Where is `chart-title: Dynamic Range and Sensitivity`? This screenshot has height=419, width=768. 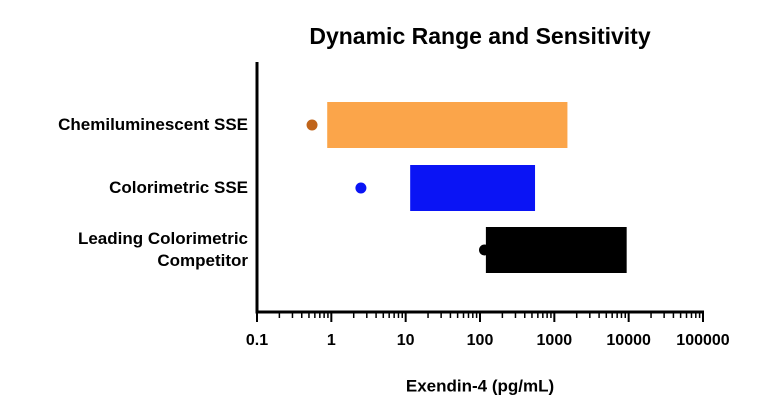 chart-title: Dynamic Range and Sensitivity is located at coordinates (479, 36).